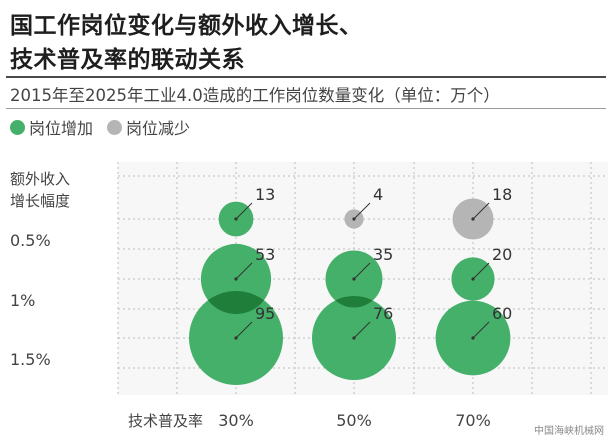 The width and height of the screenshot is (612, 443). I want to click on bubble-center-30%-1.5%, so click(236, 338).